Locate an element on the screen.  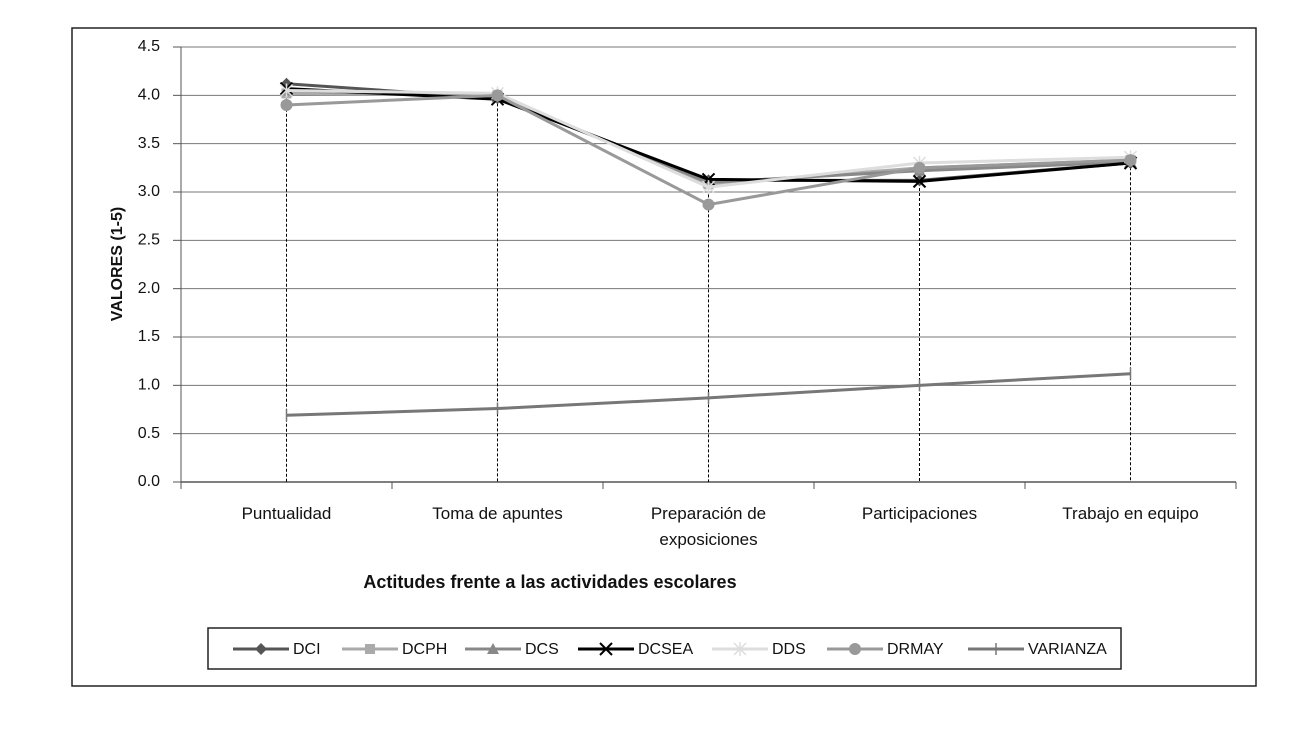
y-tick-label: 4.5 is located at coordinates (149, 46).